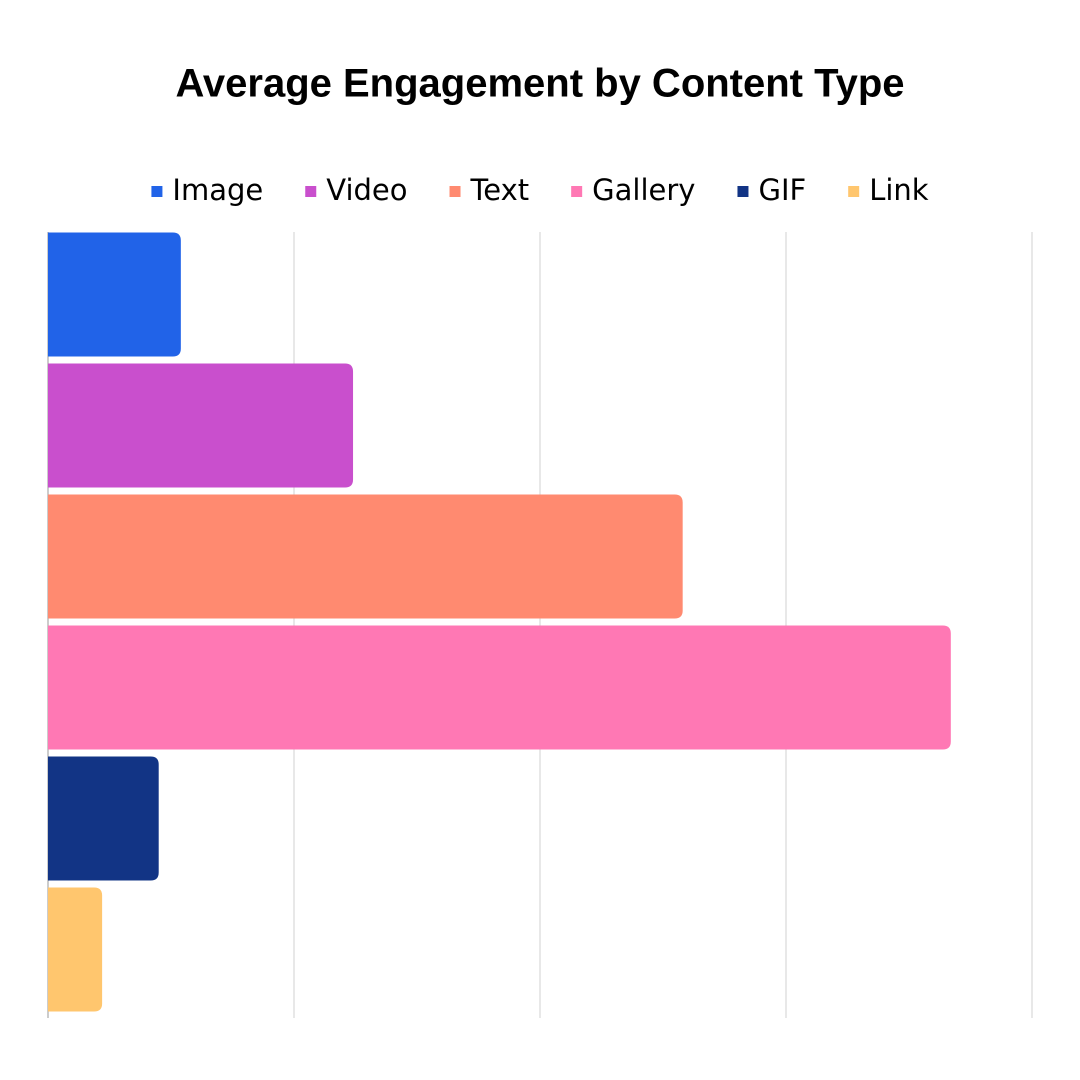  What do you see at coordinates (899, 190) in the screenshot?
I see `legend-label: Link` at bounding box center [899, 190].